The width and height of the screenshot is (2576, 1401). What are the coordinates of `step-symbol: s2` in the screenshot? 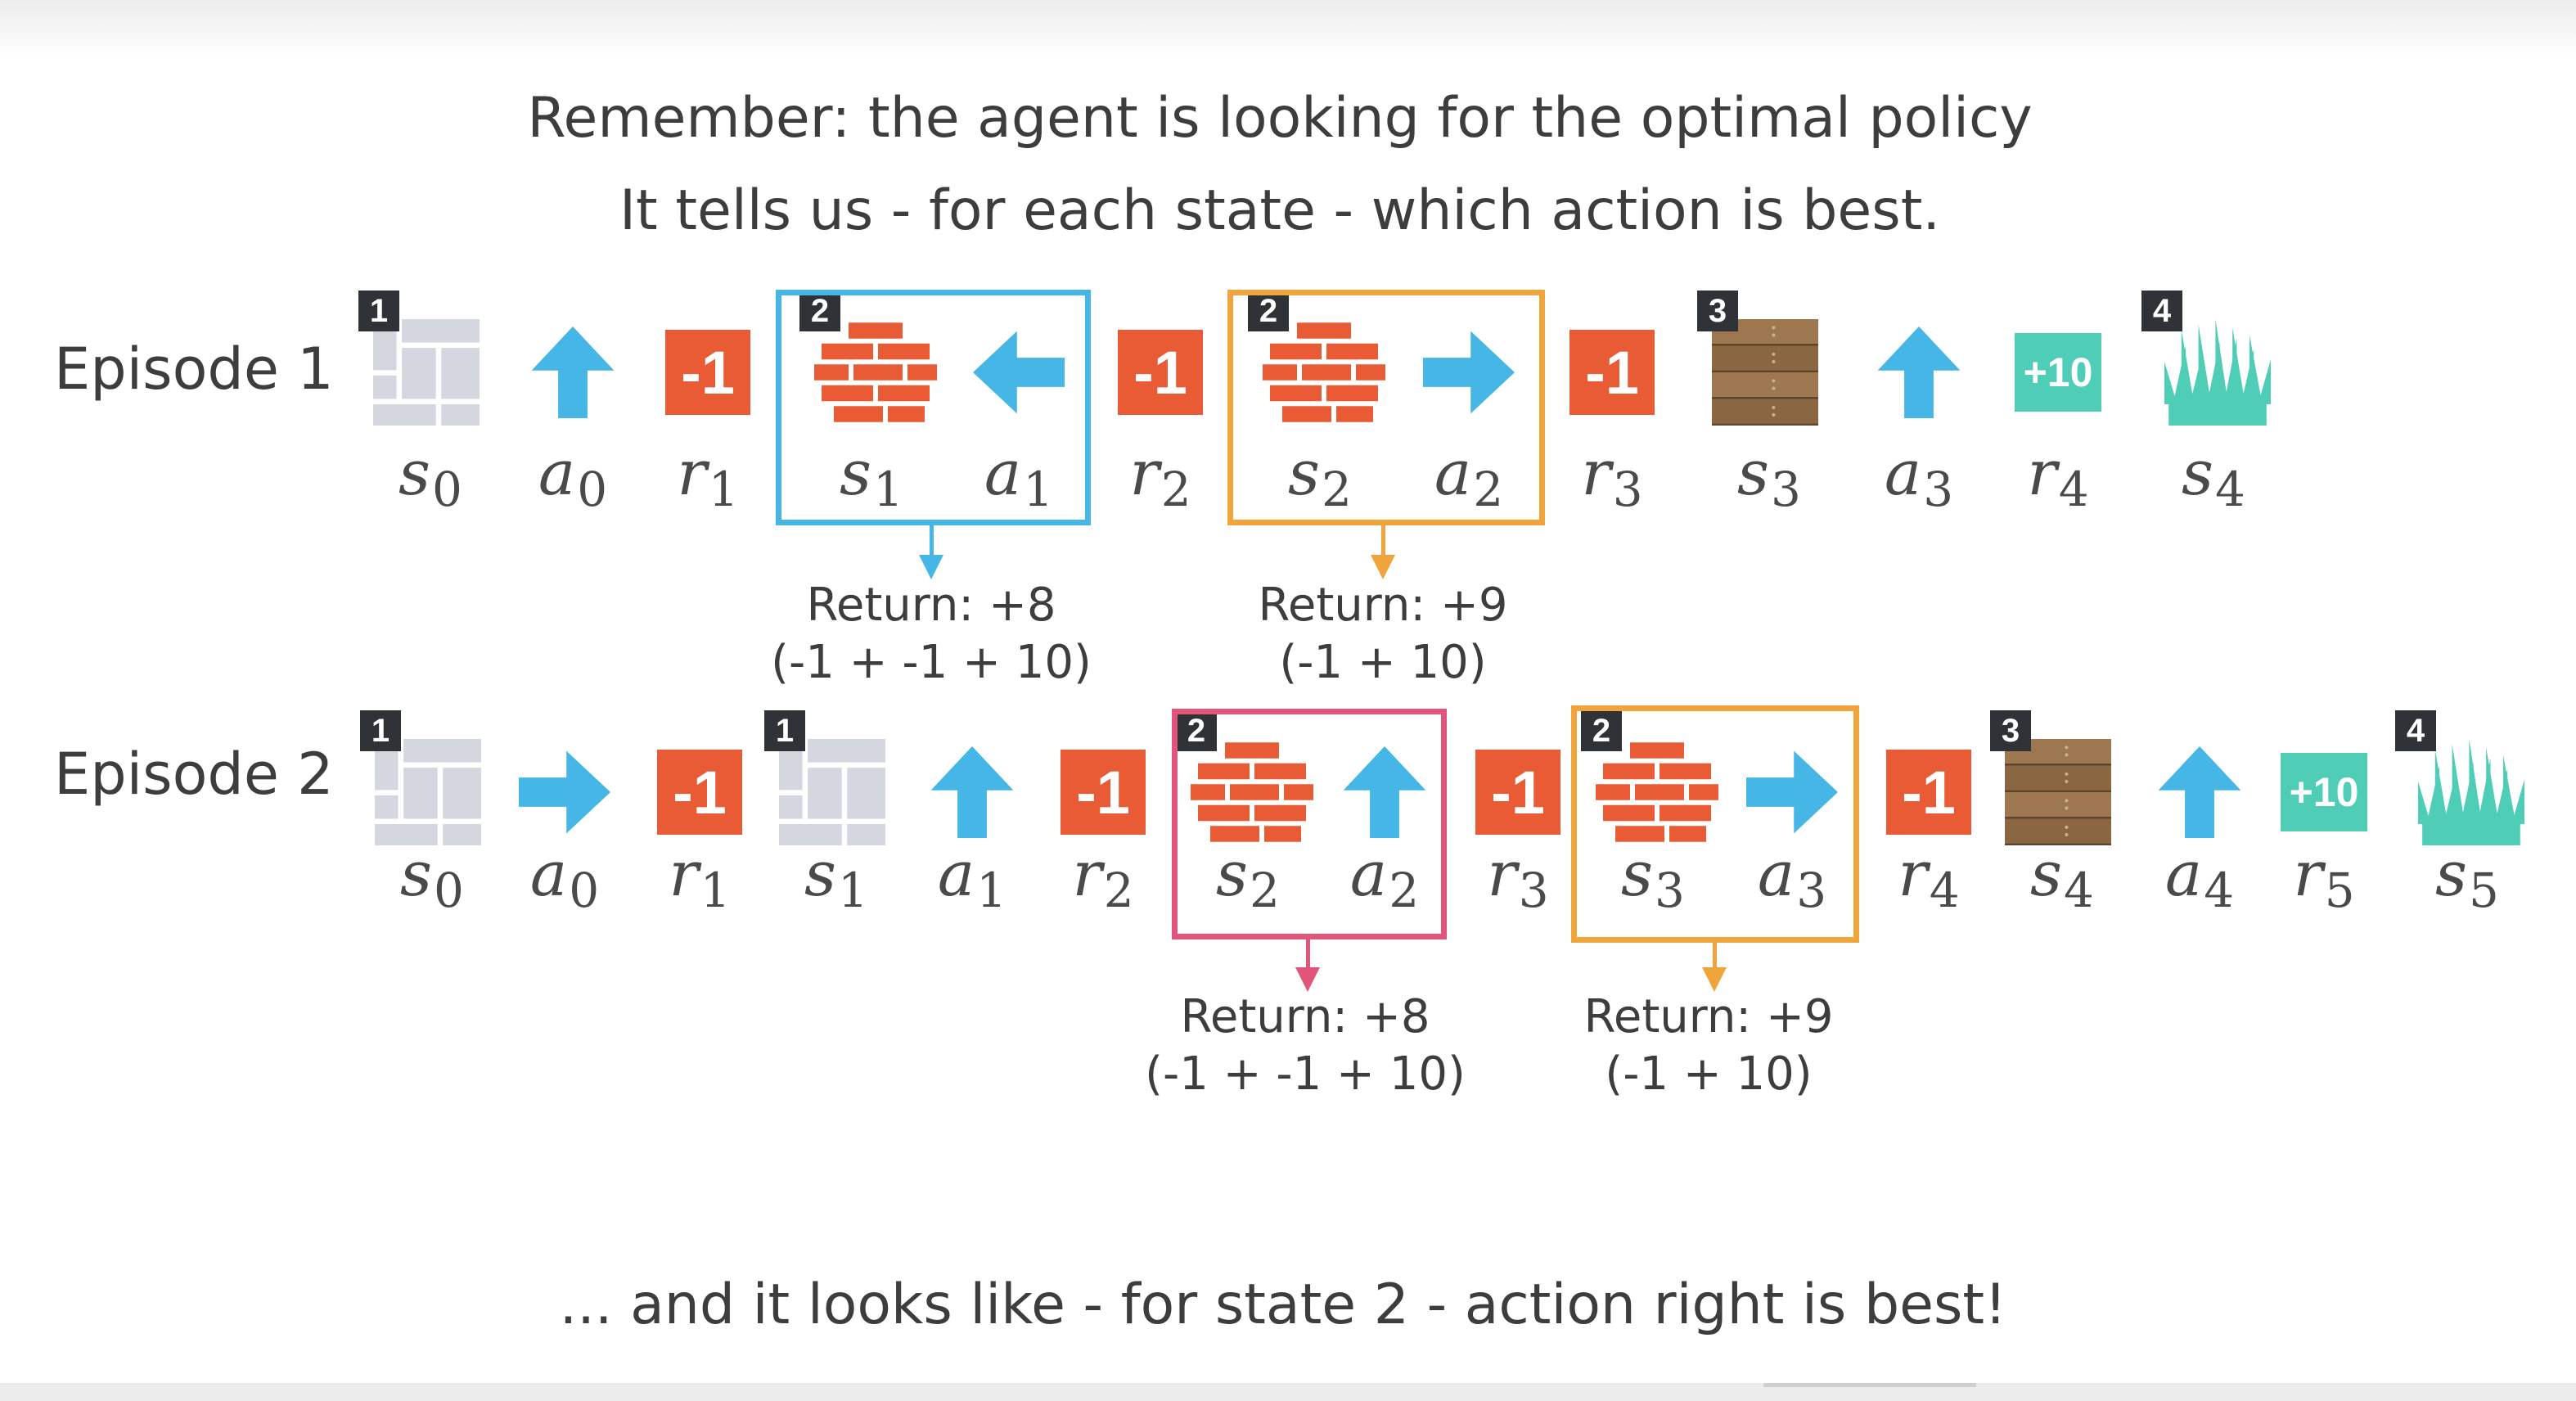 It's located at (1248, 879).